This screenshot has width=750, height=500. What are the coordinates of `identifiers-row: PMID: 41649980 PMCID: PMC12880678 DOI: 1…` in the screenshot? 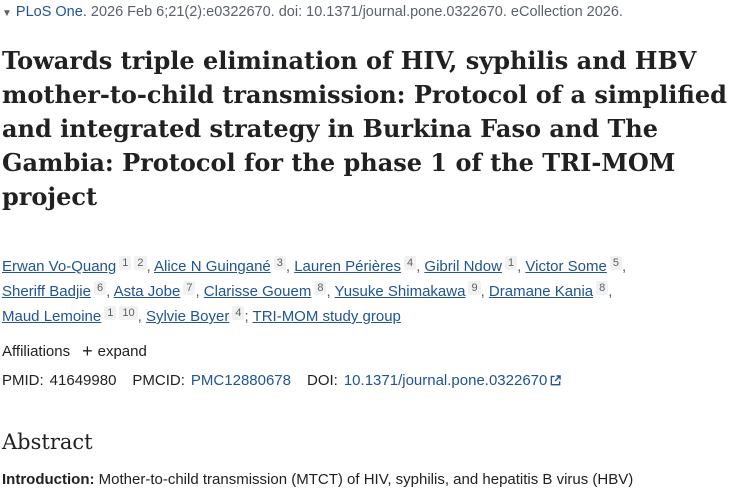 It's located at (282, 380).